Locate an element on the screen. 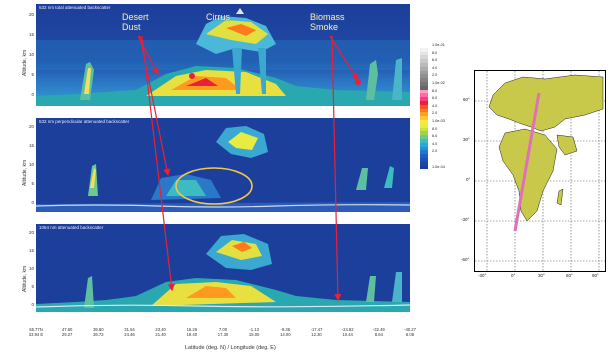 Image resolution: width=612 pixels, height=356 pixels. ground-track-map is located at coordinates (540, 171).